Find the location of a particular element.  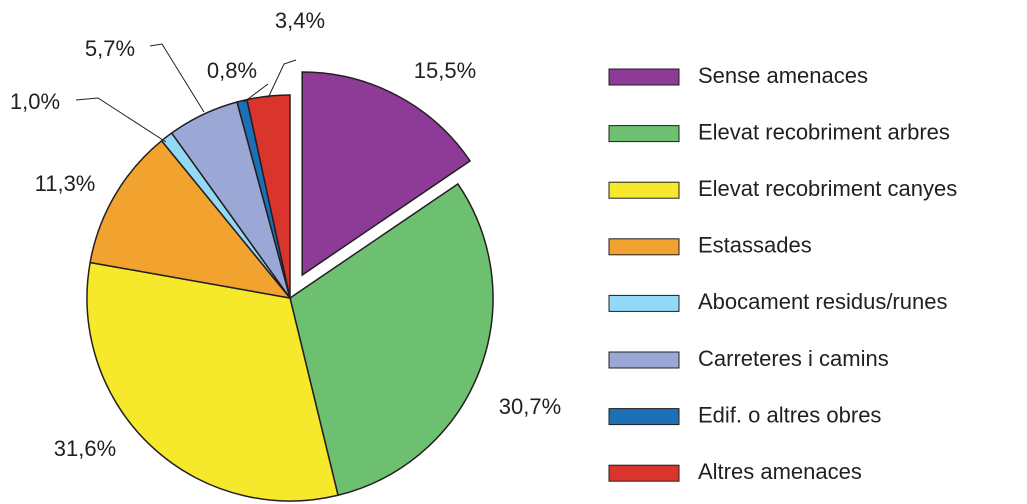

legend-label: Carreteres i camins is located at coordinates (793, 358).